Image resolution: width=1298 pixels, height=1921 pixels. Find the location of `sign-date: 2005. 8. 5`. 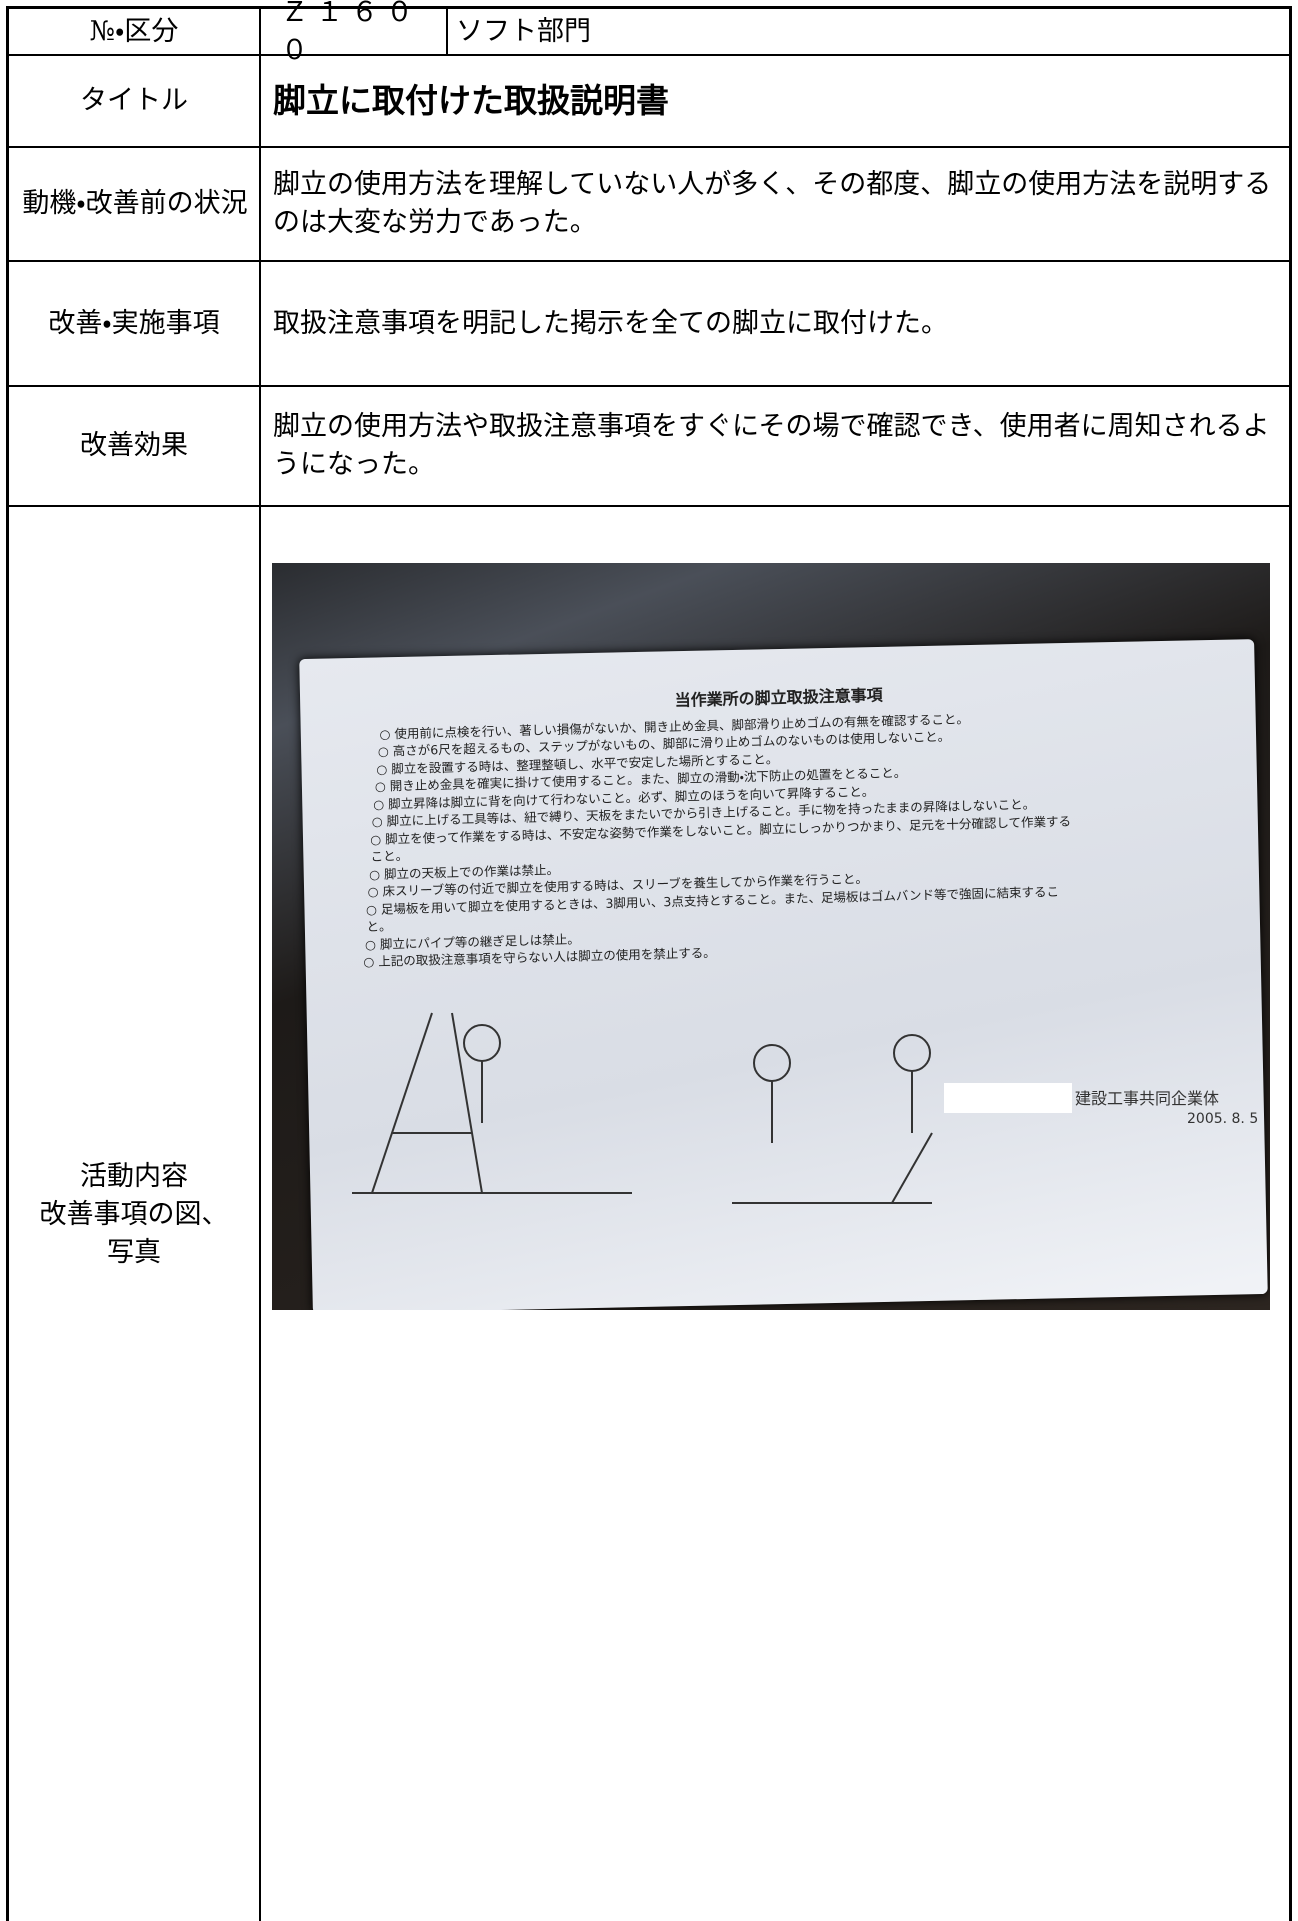

sign-date: 2005. 8. 5 is located at coordinates (1223, 1119).